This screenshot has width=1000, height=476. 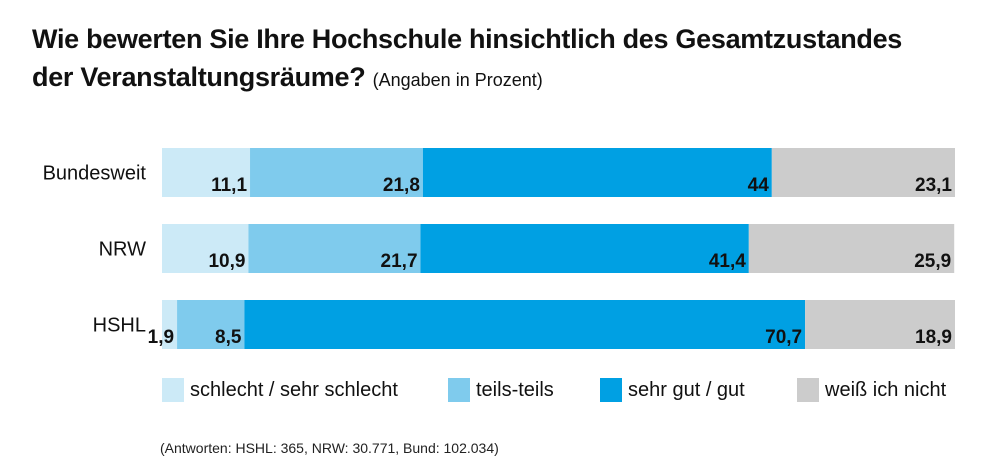 What do you see at coordinates (399, 261) in the screenshot?
I see `bar-value-label: 21,7` at bounding box center [399, 261].